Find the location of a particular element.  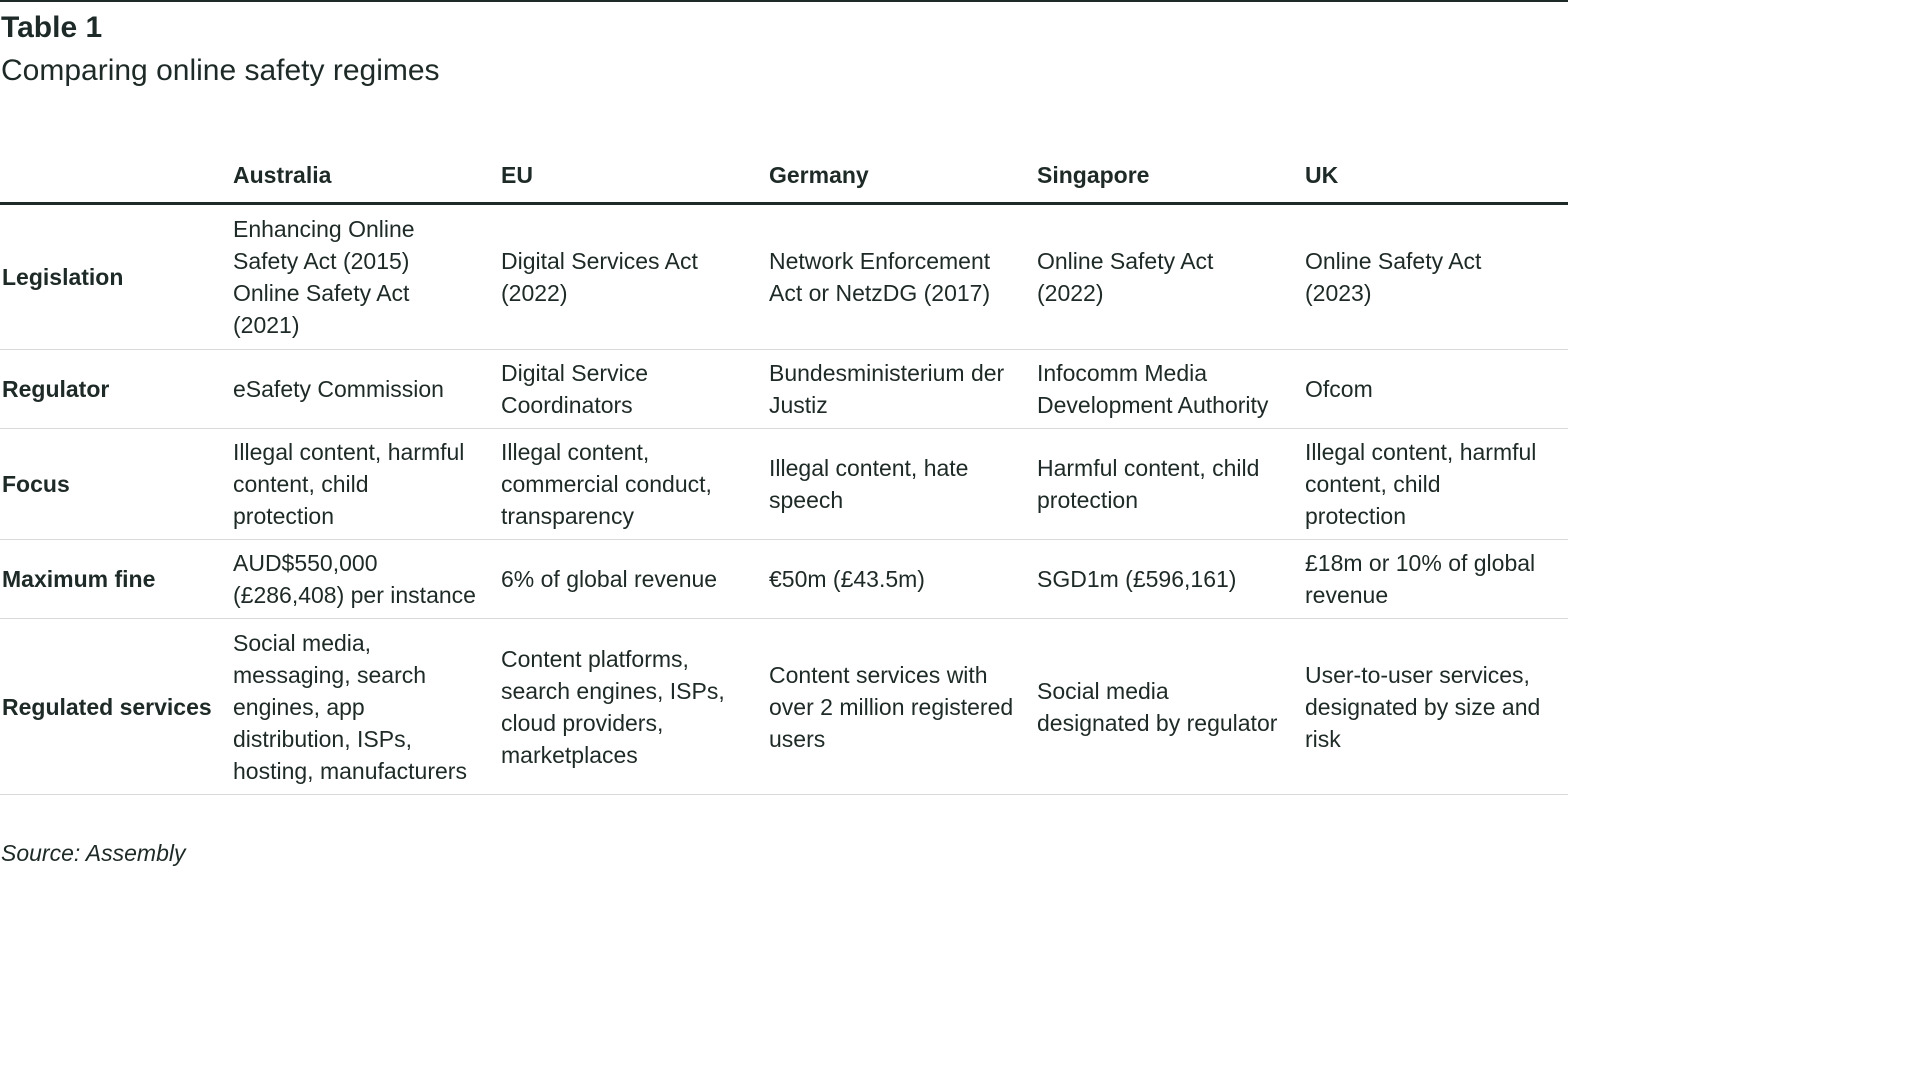

cell-line: Social media, is located at coordinates (302, 642).